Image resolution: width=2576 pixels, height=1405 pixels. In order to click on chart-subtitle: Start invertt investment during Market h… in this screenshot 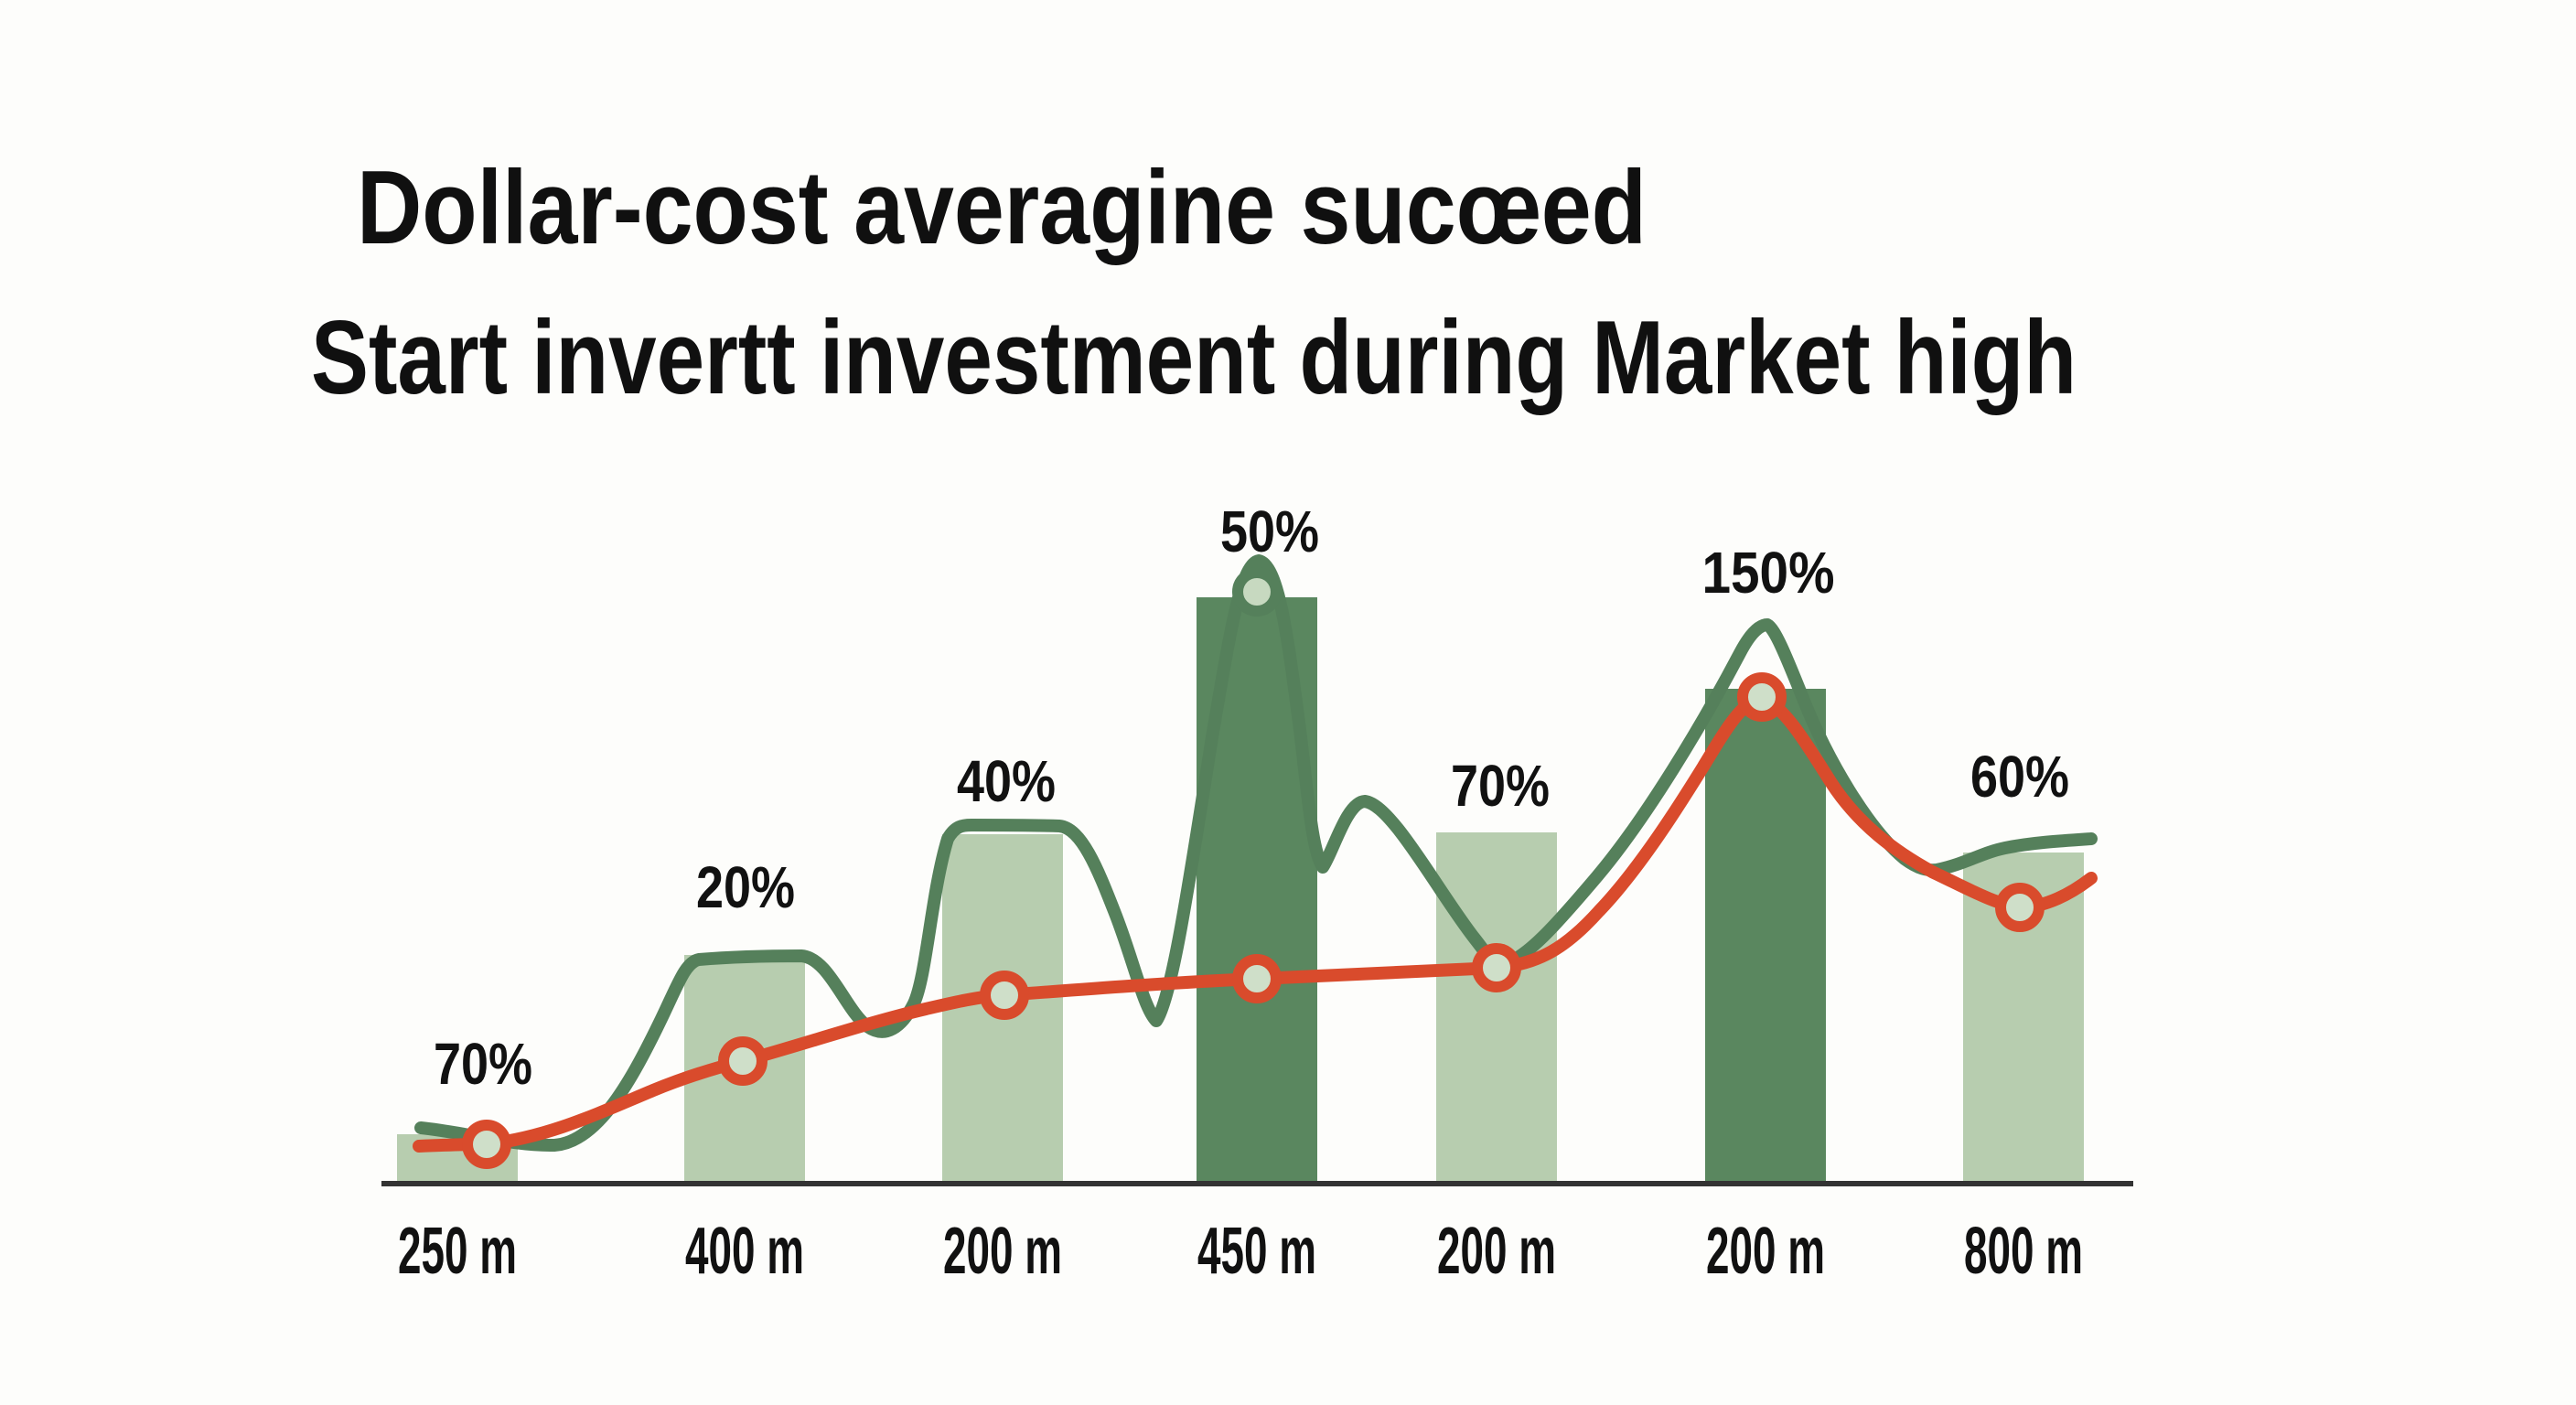, I will do `click(1194, 358)`.